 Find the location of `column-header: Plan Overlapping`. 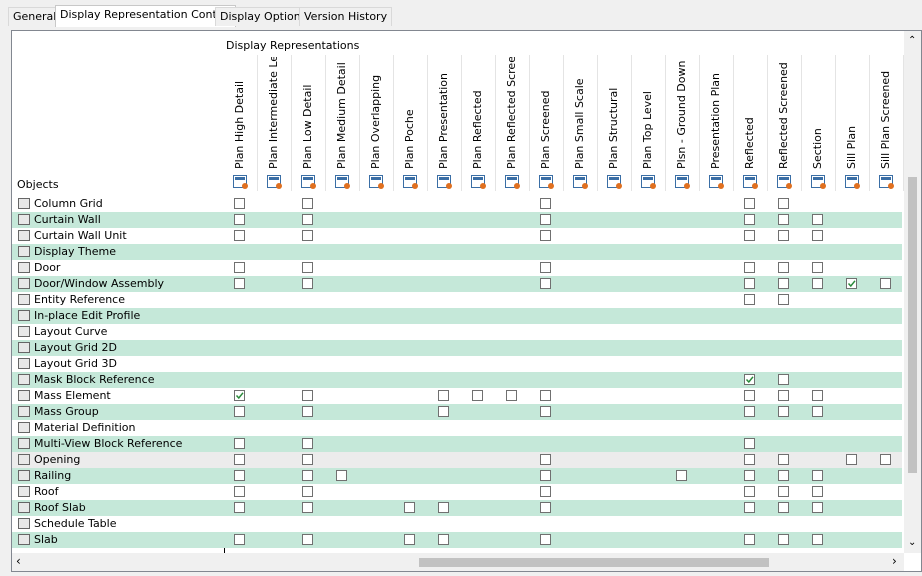

column-header: Plan Overlapping is located at coordinates (375, 121).